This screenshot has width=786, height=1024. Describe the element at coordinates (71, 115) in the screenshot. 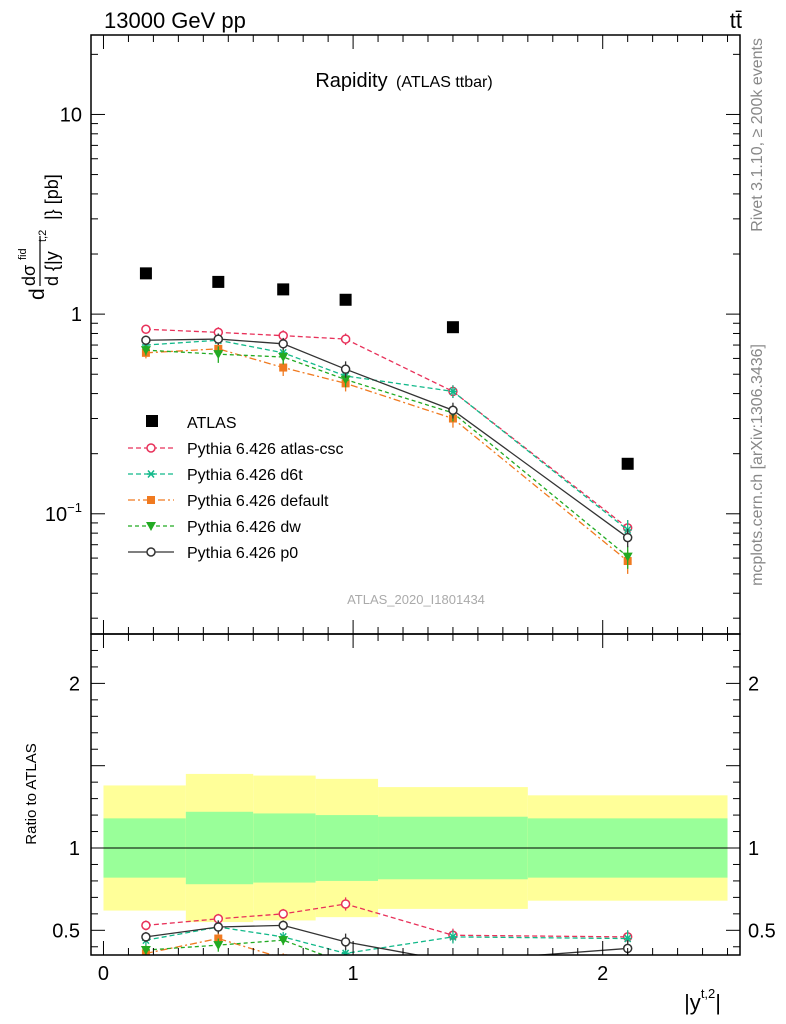

I see `y-tick-label: 10` at that location.